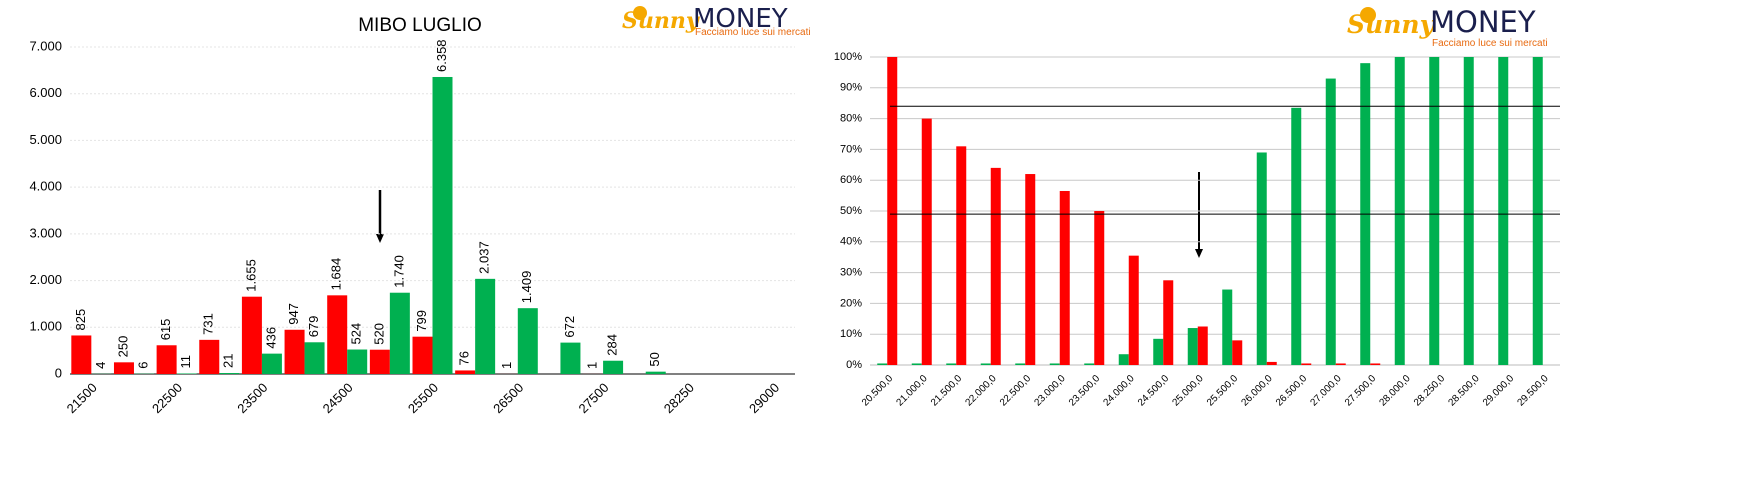 This screenshot has width=1761, height=485. I want to click on value-label: 4, so click(100, 365).